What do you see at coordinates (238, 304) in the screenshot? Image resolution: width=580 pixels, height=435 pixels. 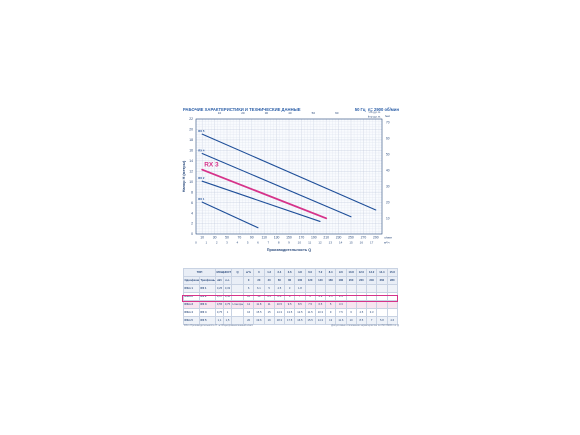 I see `cell-h-label: Н метры` at bounding box center [238, 304].